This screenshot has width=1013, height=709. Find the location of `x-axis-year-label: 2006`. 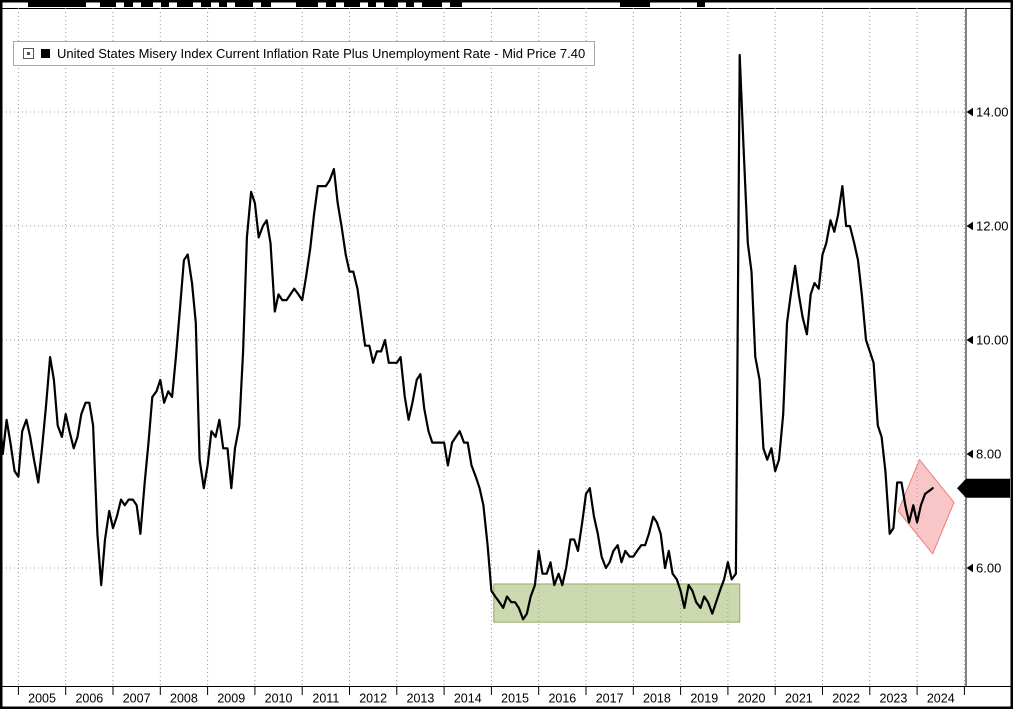

x-axis-year-label: 2006 is located at coordinates (89, 699).